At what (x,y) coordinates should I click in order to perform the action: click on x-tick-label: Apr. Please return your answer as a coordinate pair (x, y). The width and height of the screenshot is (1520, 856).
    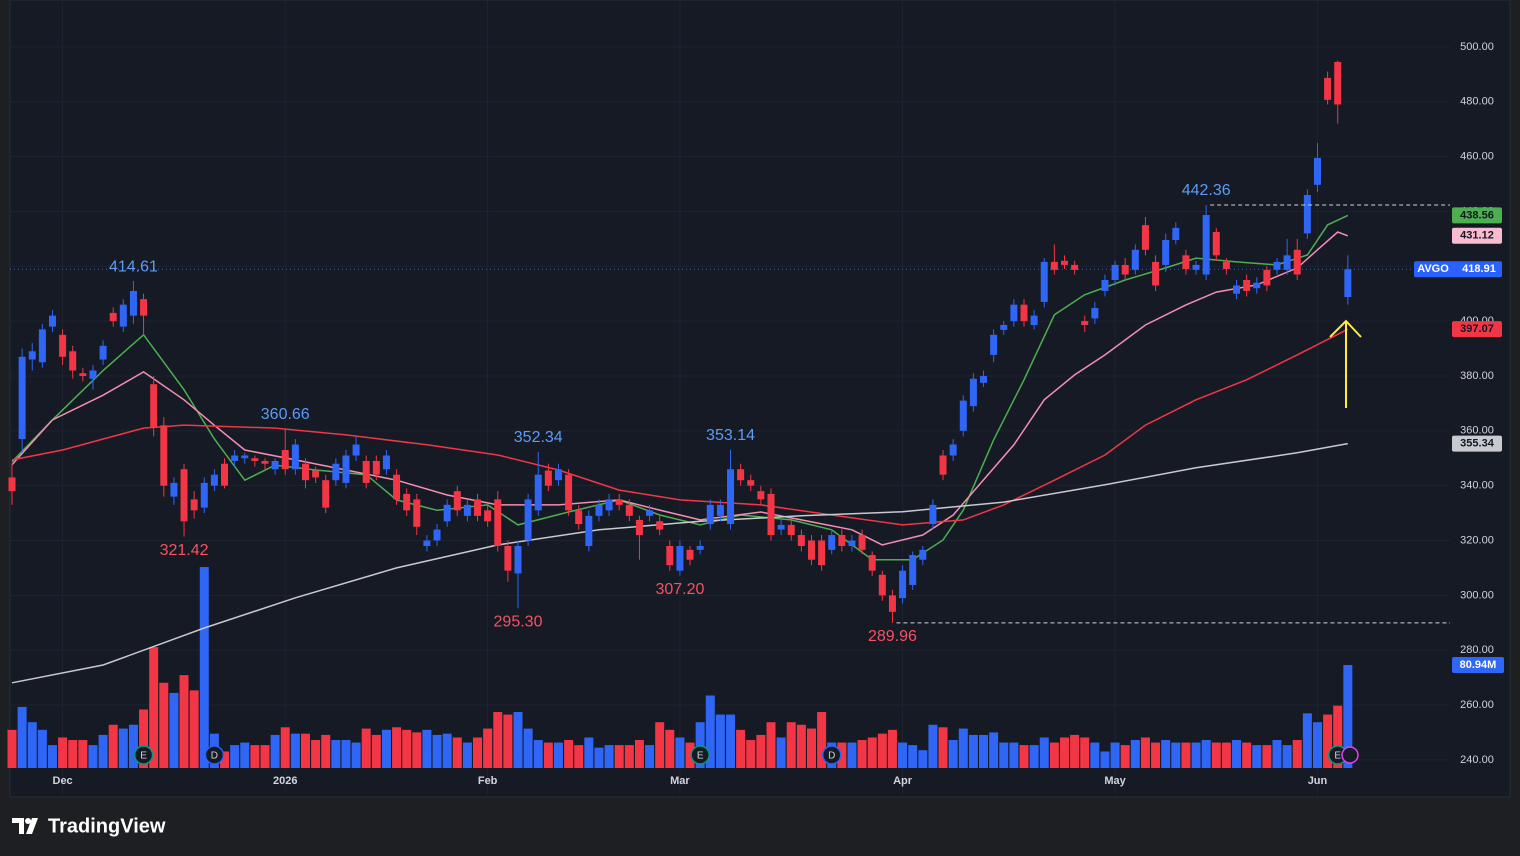
    Looking at the image, I should click on (903, 781).